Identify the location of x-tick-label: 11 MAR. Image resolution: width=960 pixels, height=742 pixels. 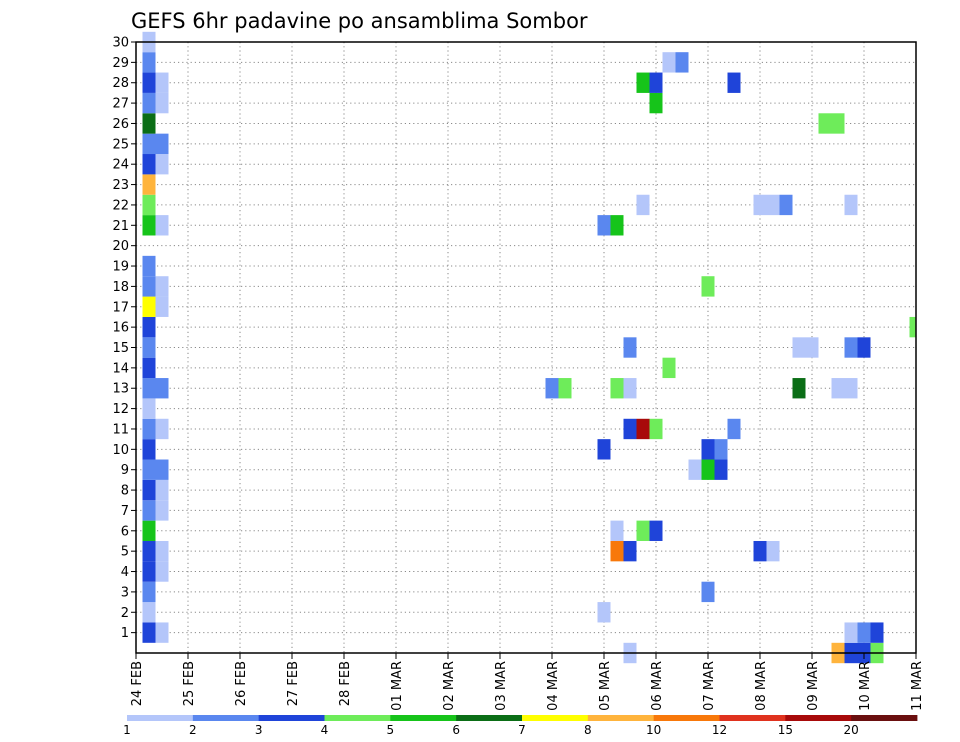
(917, 686).